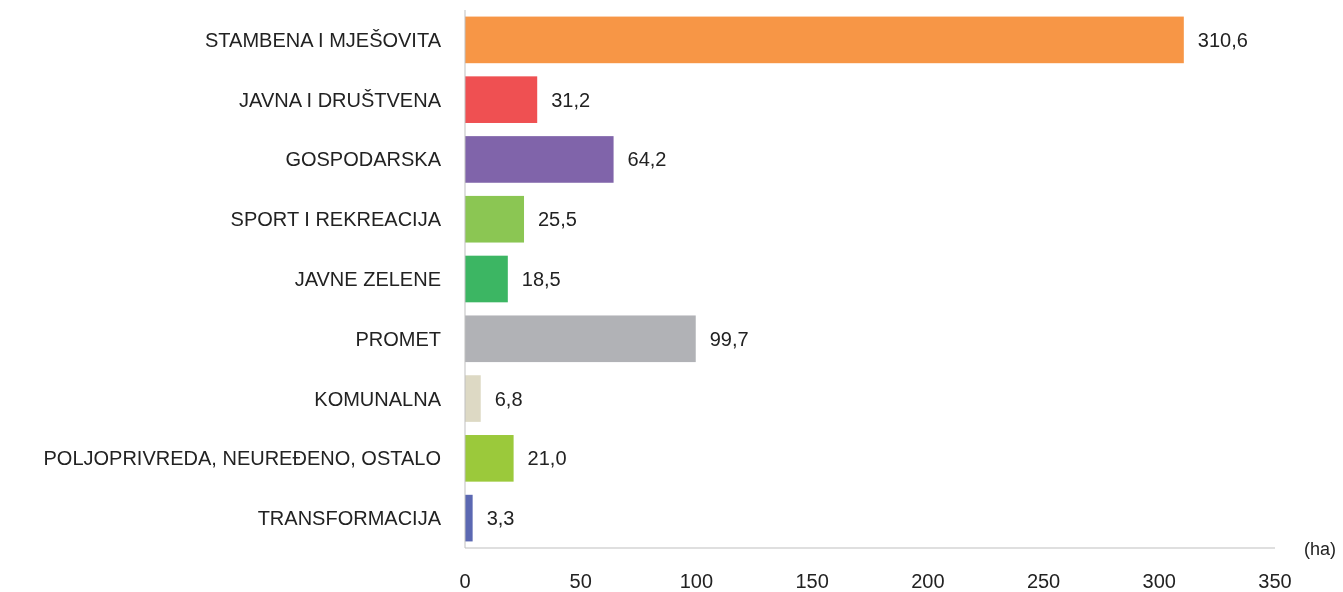 The height and width of the screenshot is (592, 1343). I want to click on y-tick-label: POLJOPRIVREDA, NEUREĐENO, OSTALO, so click(242, 458).